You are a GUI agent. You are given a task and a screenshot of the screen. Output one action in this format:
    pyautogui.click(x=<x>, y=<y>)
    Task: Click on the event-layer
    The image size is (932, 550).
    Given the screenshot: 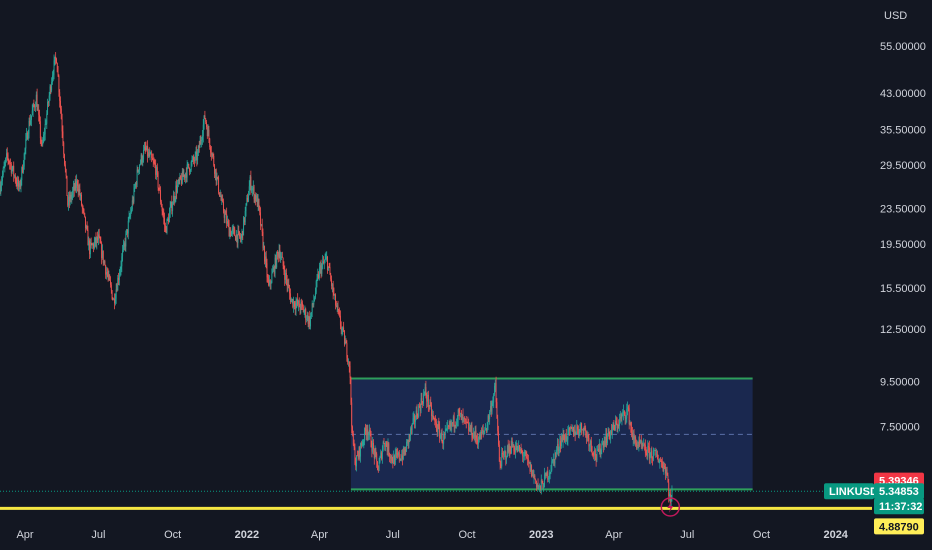 What is the action you would take?
    pyautogui.click(x=670, y=507)
    